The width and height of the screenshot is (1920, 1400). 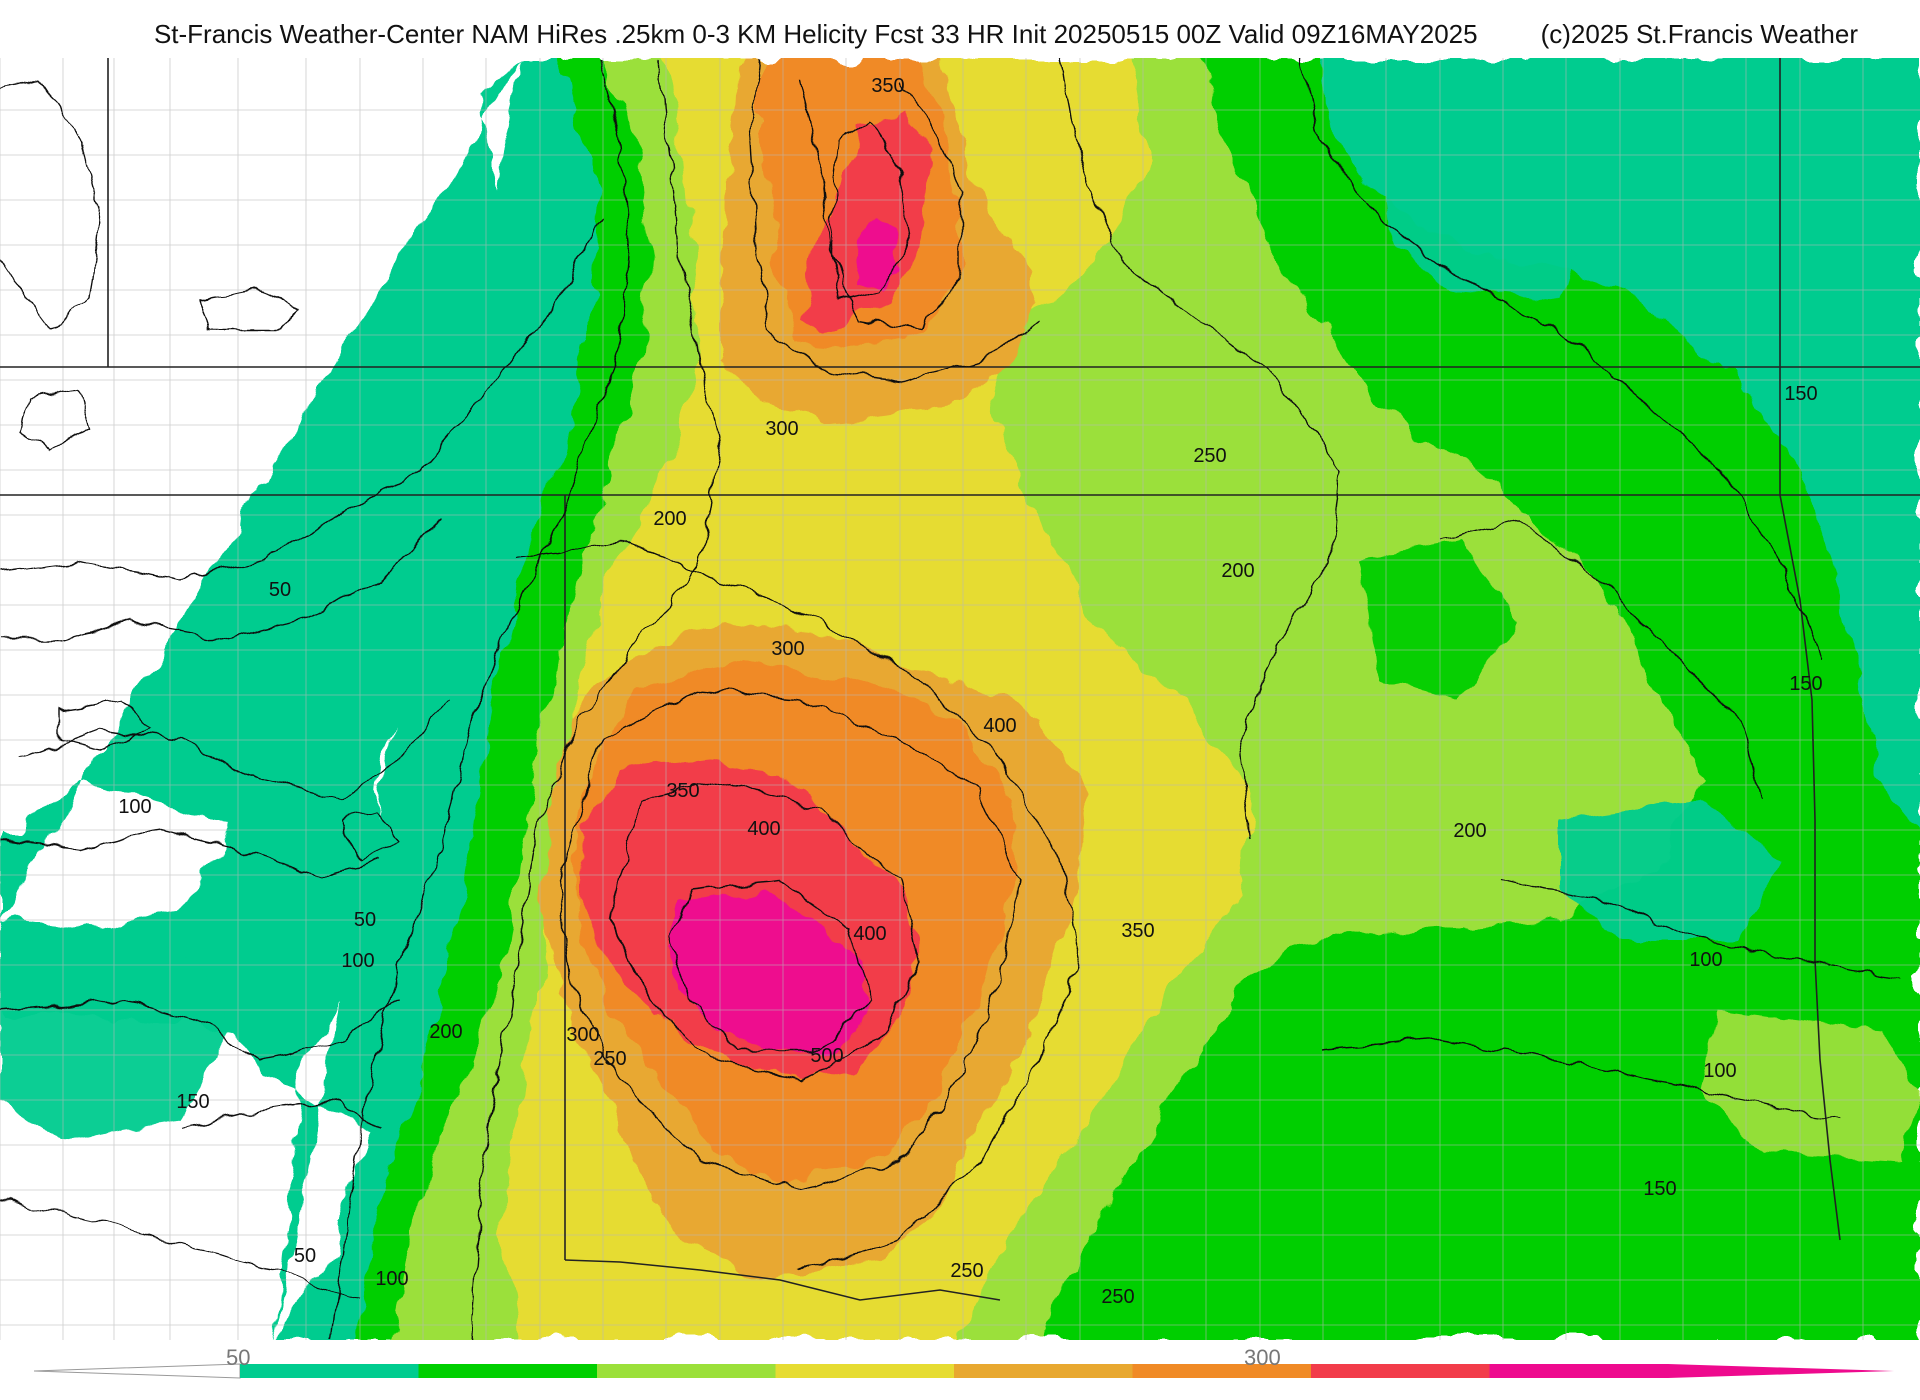 I want to click on colorbar-low-arrow, so click(x=137, y=1371).